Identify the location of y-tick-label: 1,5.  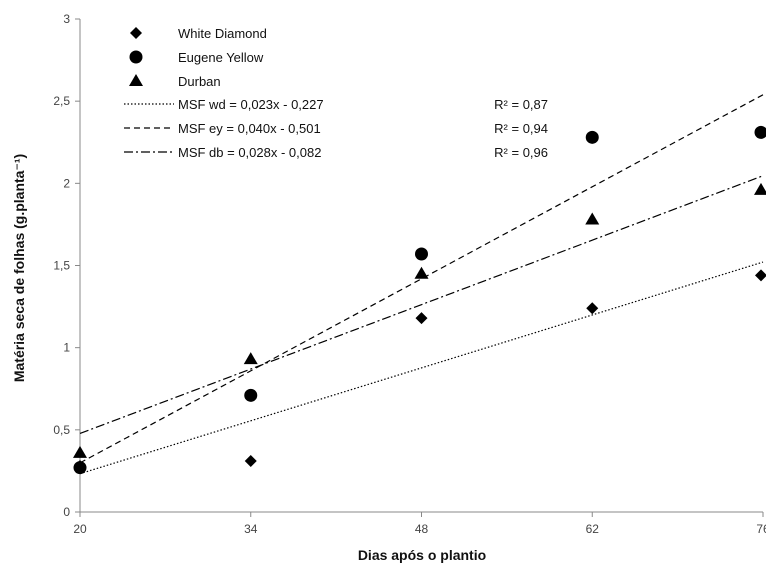
(61, 266).